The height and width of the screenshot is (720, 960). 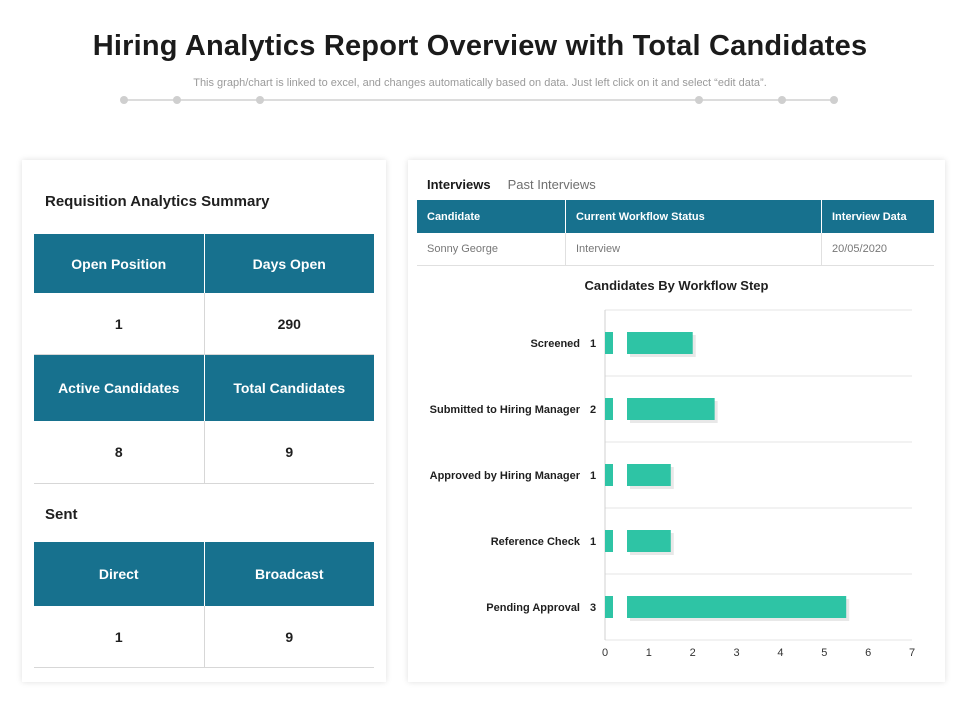 What do you see at coordinates (505, 476) in the screenshot?
I see `category-label: Approved by Hiring Manager` at bounding box center [505, 476].